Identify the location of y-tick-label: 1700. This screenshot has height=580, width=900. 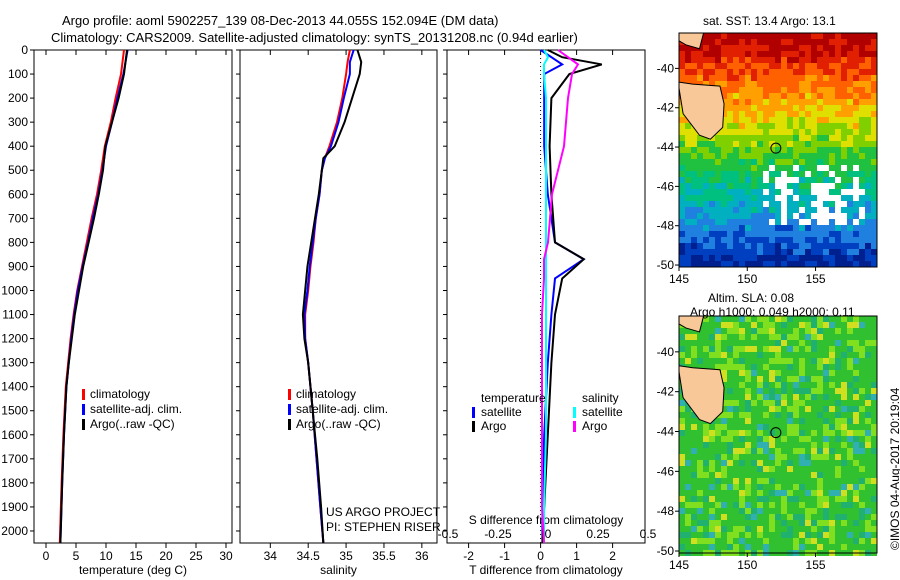
(14, 459).